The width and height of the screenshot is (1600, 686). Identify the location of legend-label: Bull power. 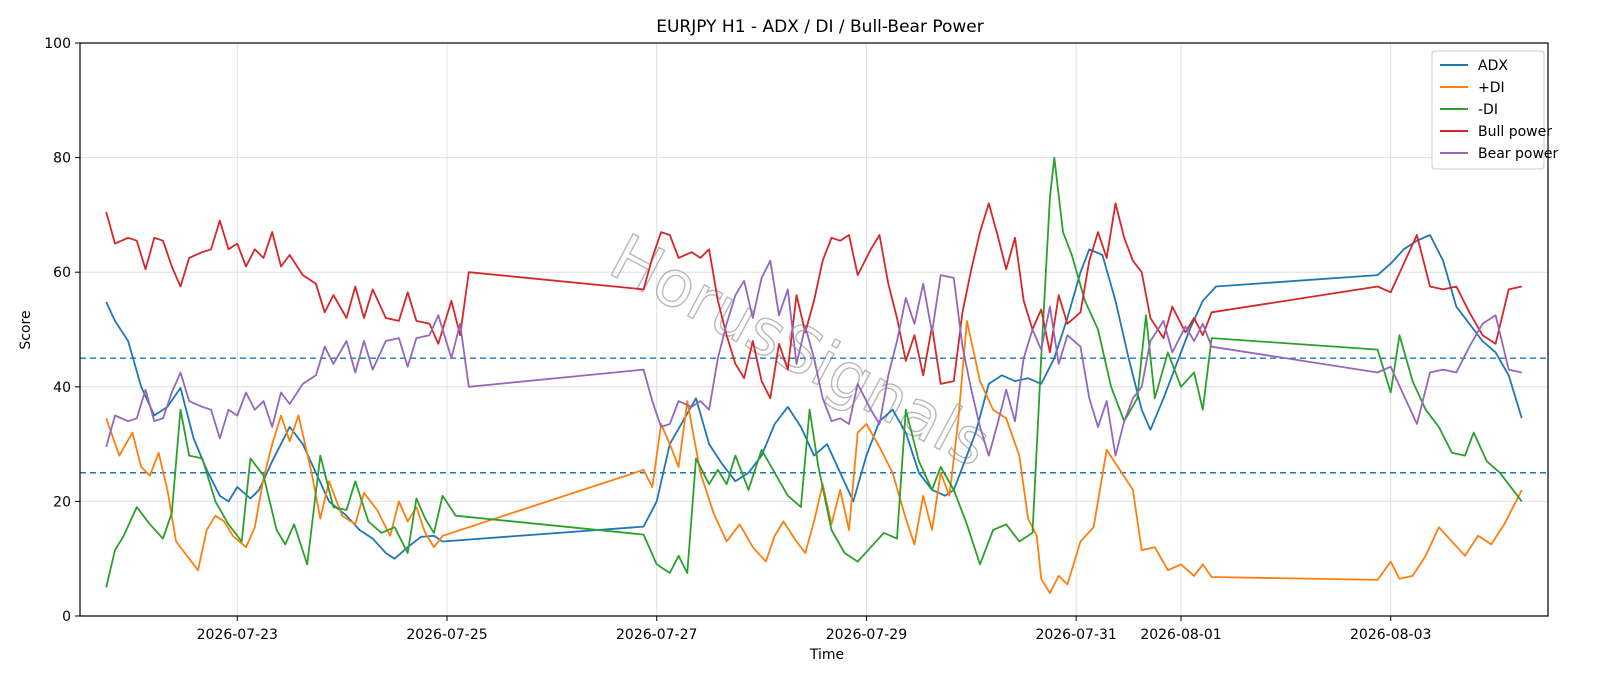
(1515, 132).